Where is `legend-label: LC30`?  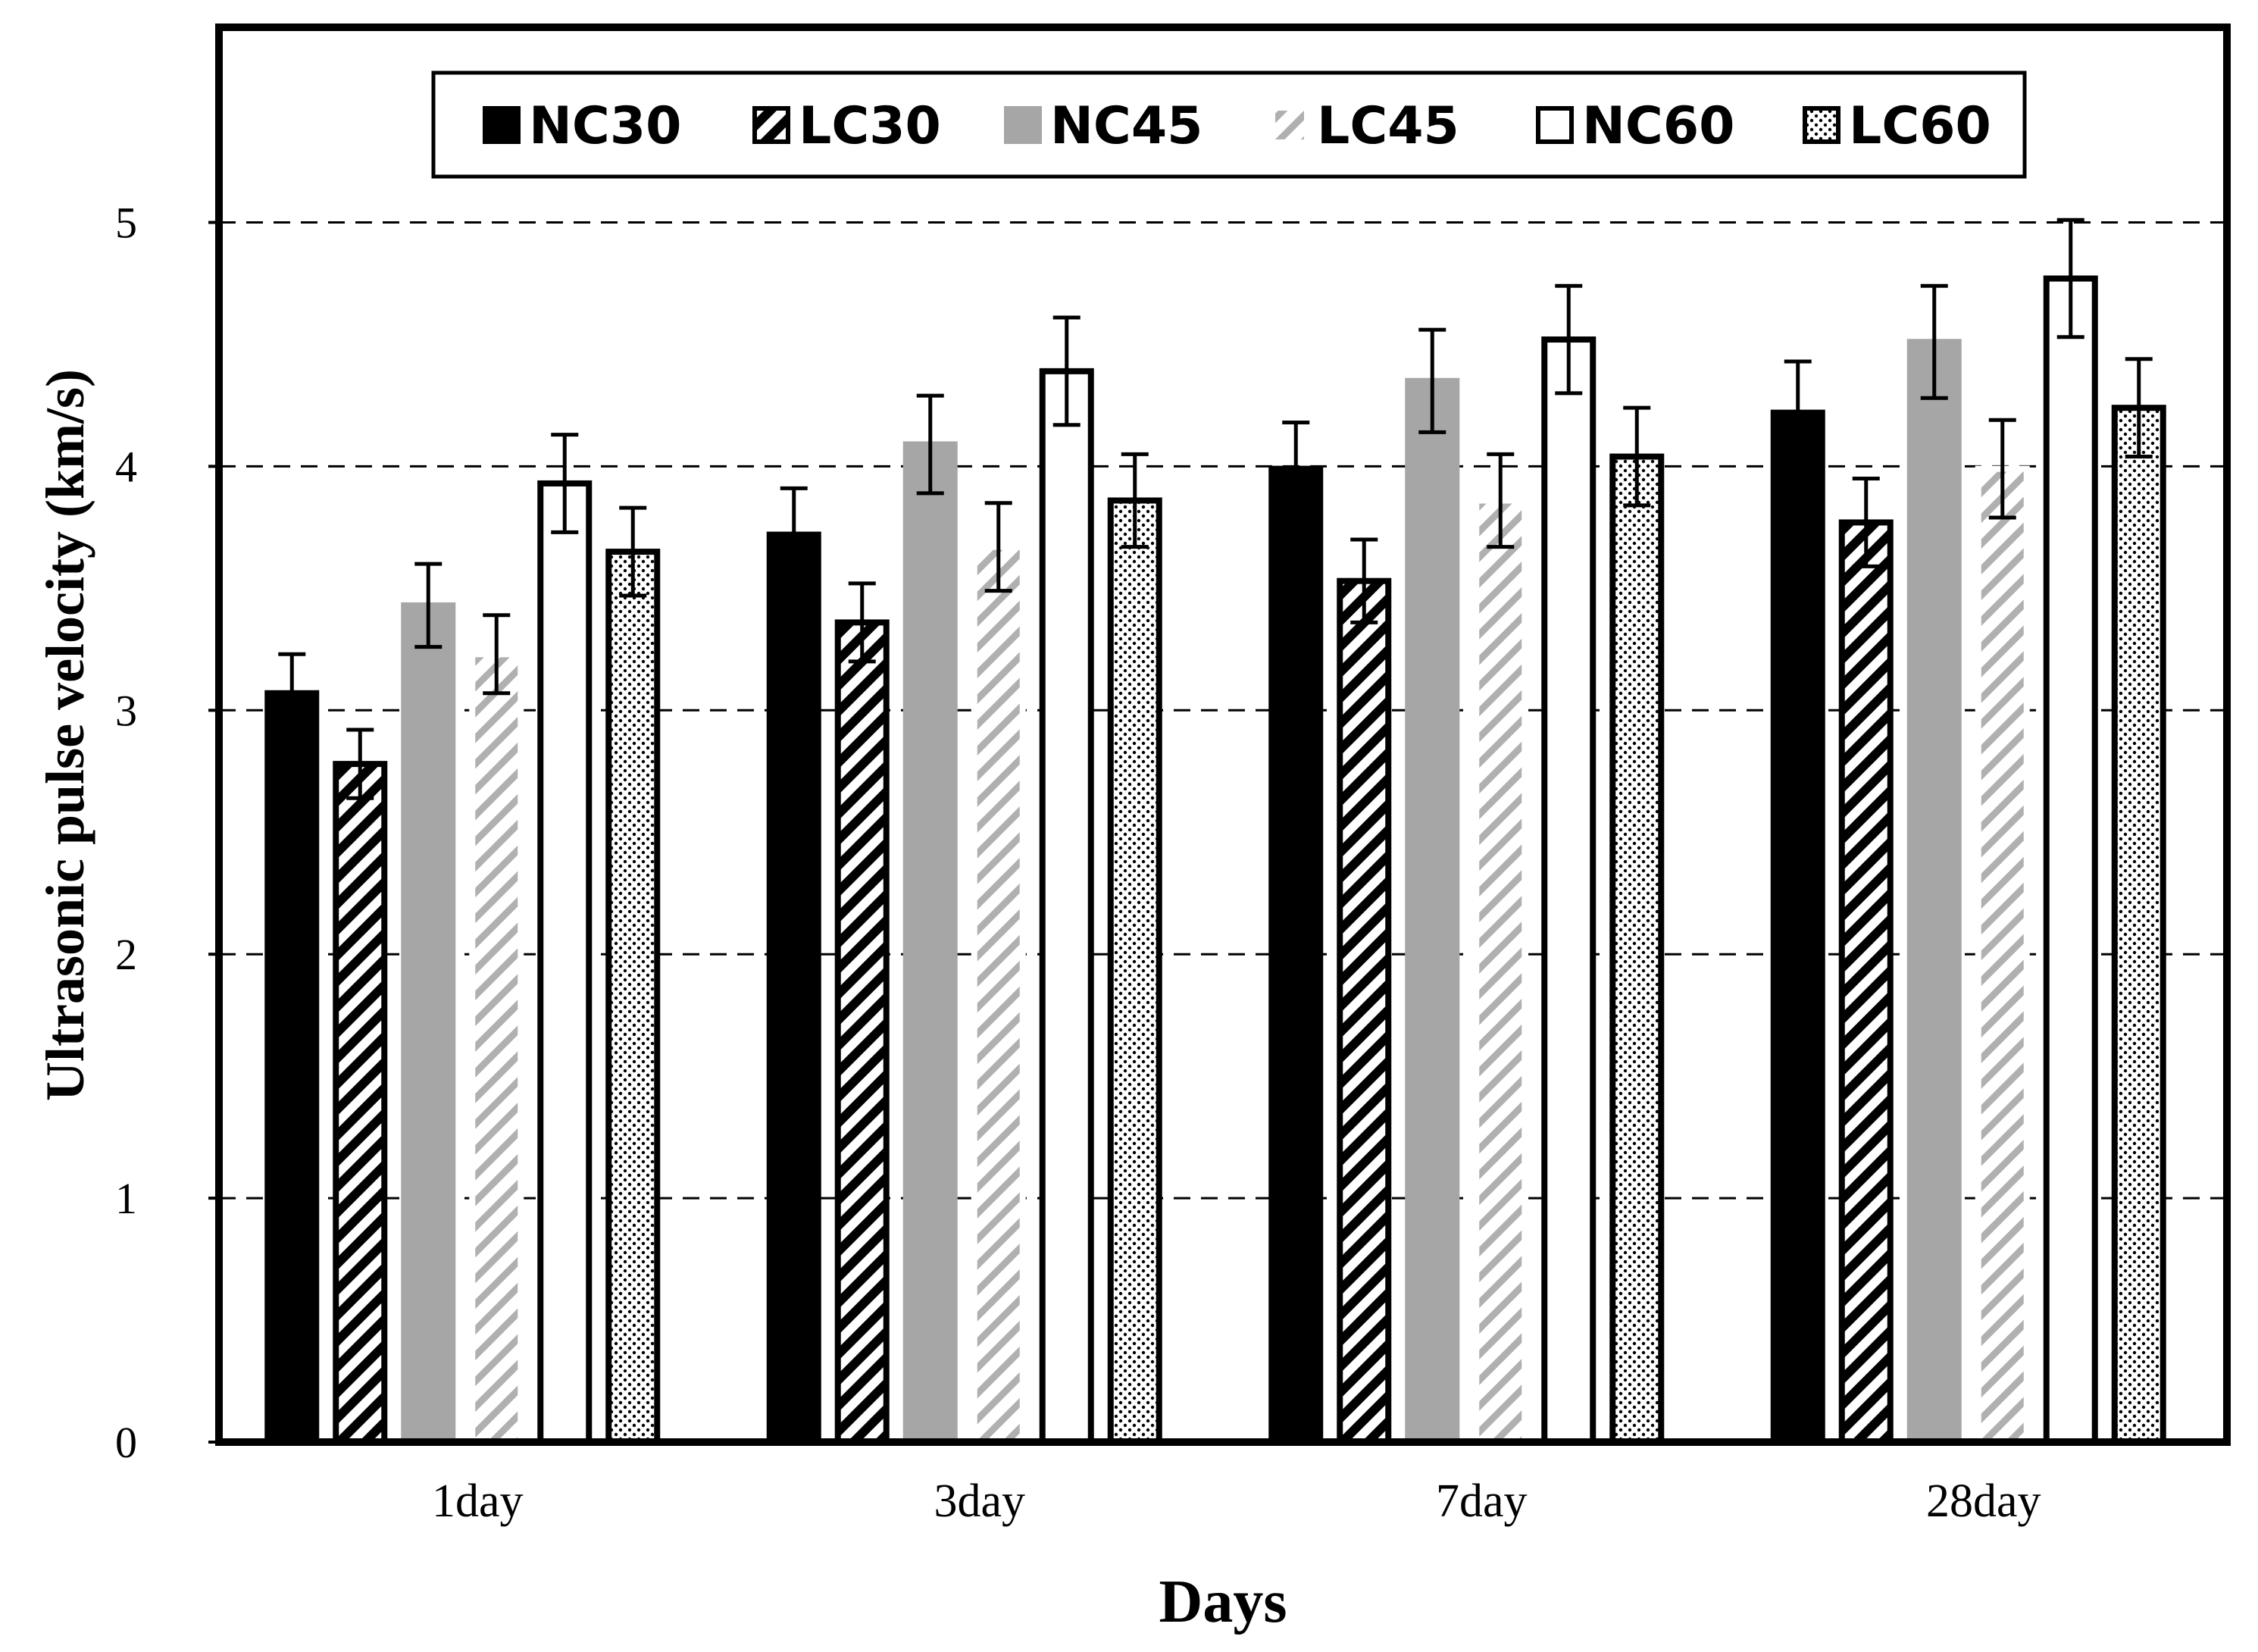 legend-label: LC30 is located at coordinates (870, 126).